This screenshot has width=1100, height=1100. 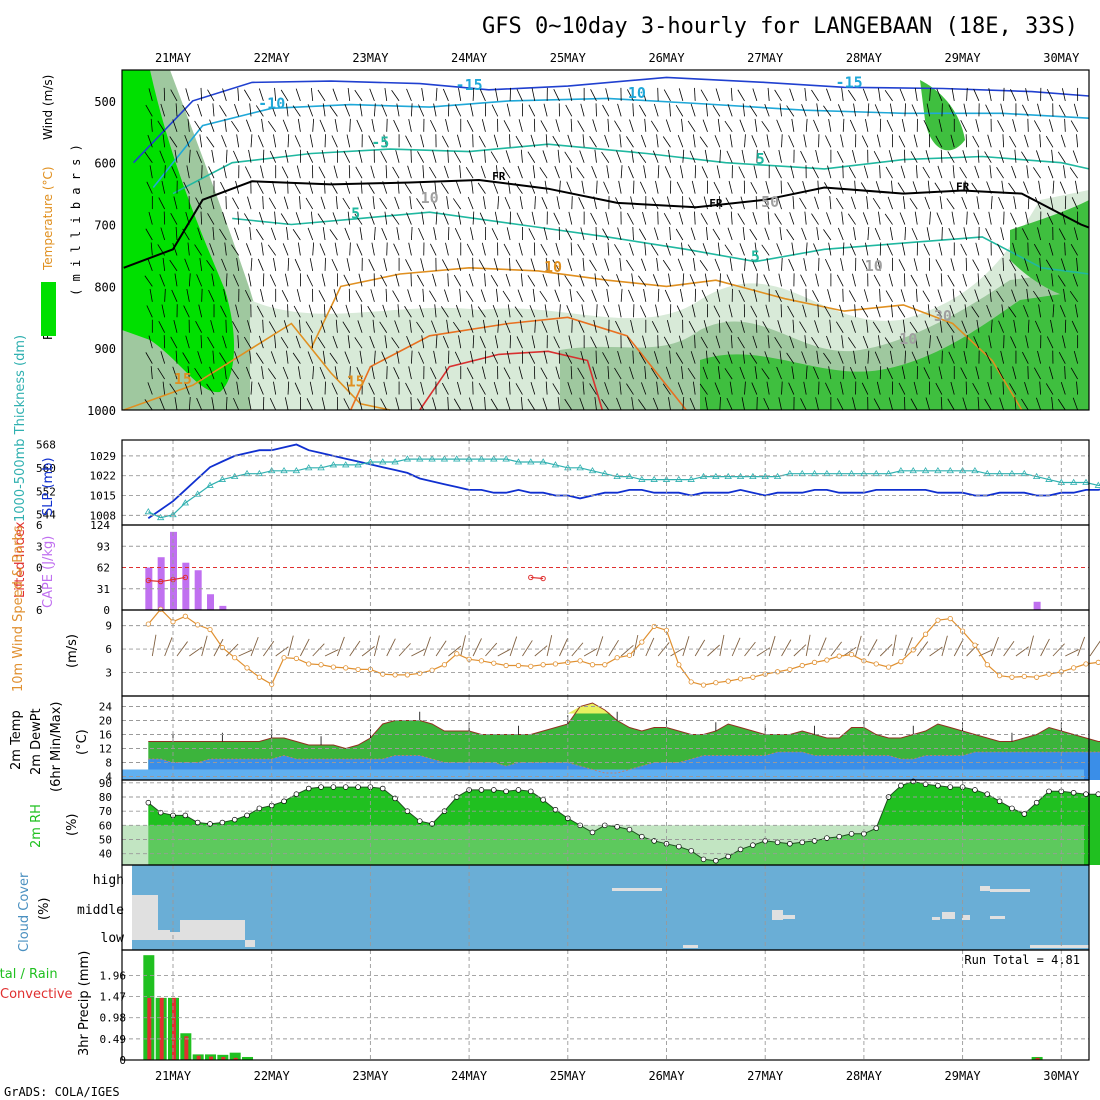 I want to click on contour-label: 5, so click(x=355, y=213).